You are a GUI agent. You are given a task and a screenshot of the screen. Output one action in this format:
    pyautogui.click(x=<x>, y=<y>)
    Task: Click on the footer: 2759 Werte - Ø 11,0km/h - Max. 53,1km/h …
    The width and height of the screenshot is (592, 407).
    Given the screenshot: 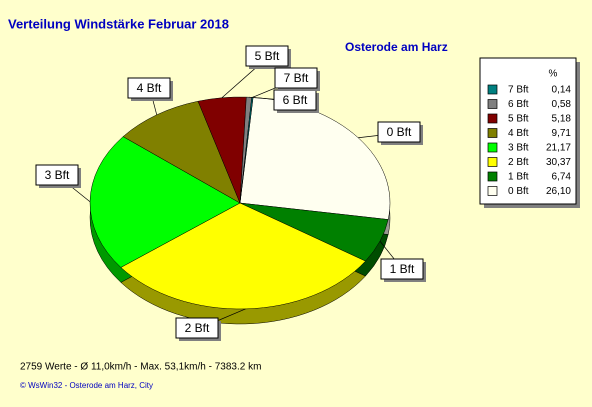 What is the action you would take?
    pyautogui.click(x=140, y=367)
    